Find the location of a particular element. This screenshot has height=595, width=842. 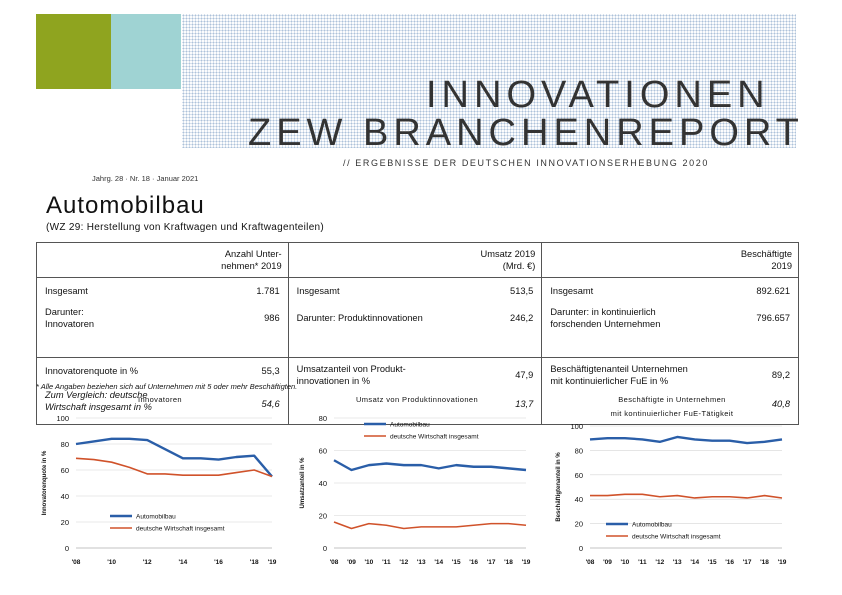

sector-title: Automobilbau is located at coordinates (125, 205).